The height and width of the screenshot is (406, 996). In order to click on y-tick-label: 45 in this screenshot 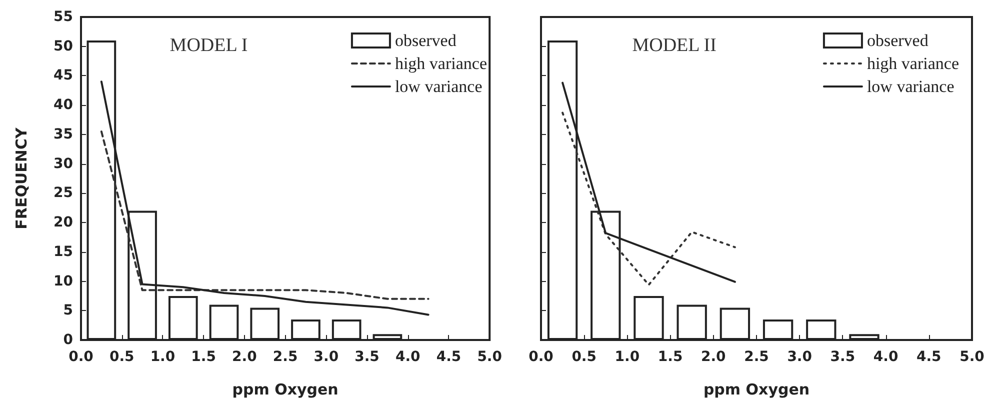, I will do `click(63, 76)`.